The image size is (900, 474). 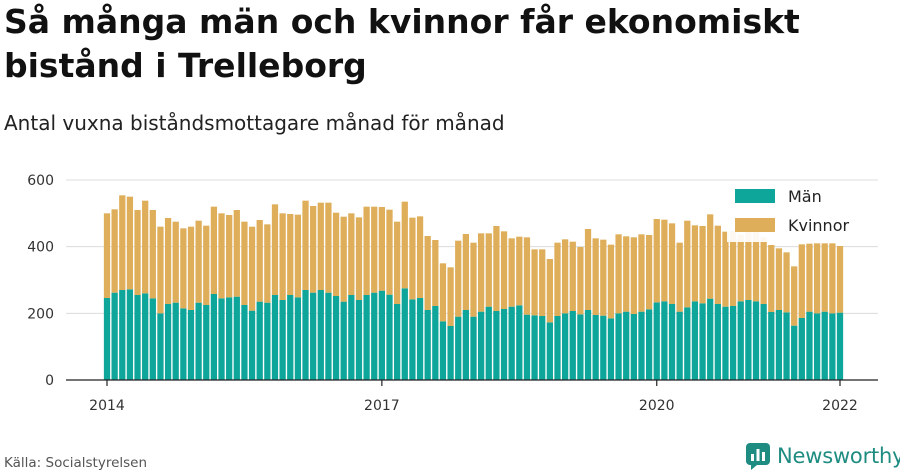 I want to click on x-tick-label: 2020, so click(x=657, y=406).